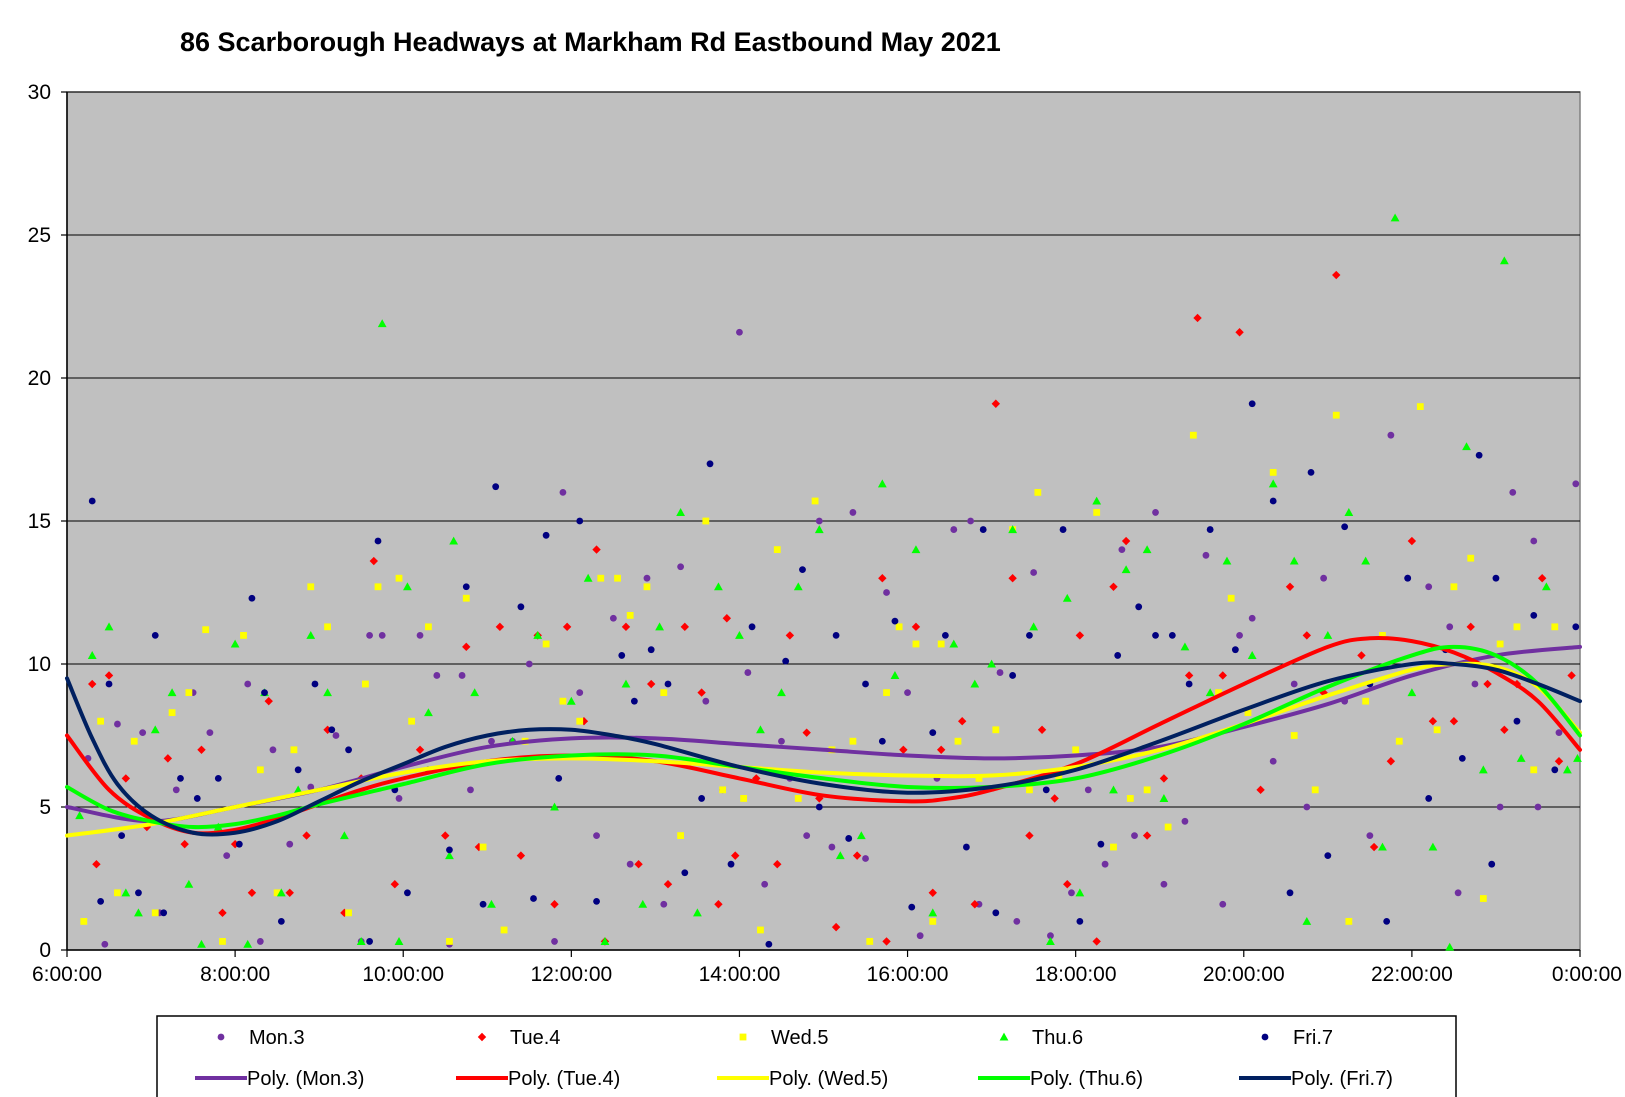 The width and height of the screenshot is (1625, 1097). Describe the element at coordinates (1342, 1079) in the screenshot. I see `legend-label-poly-fri-7: Poly. (Fri.7)` at that location.